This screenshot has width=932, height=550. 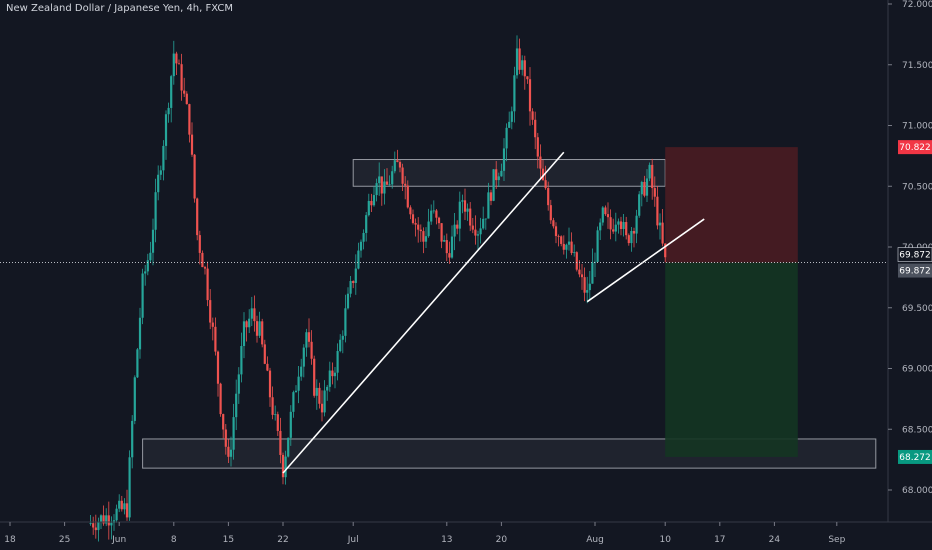 I want to click on x-tick-label: 10, so click(x=665, y=540).